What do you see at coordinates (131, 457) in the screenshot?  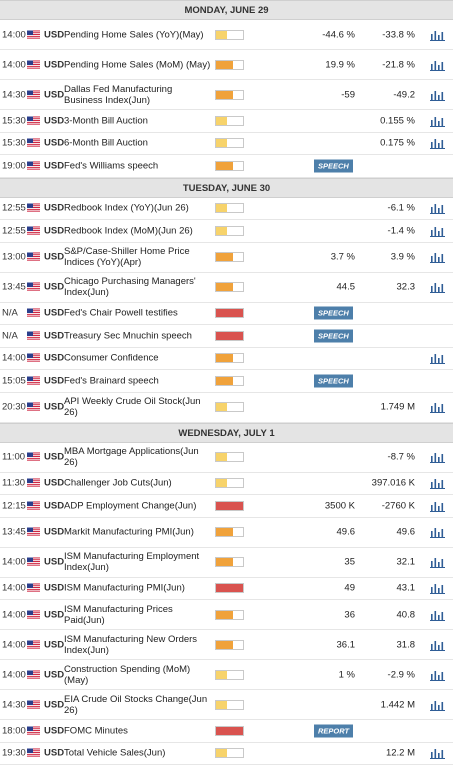 I see `event-name: MBA Mortgage Applications(Jun 26)` at bounding box center [131, 457].